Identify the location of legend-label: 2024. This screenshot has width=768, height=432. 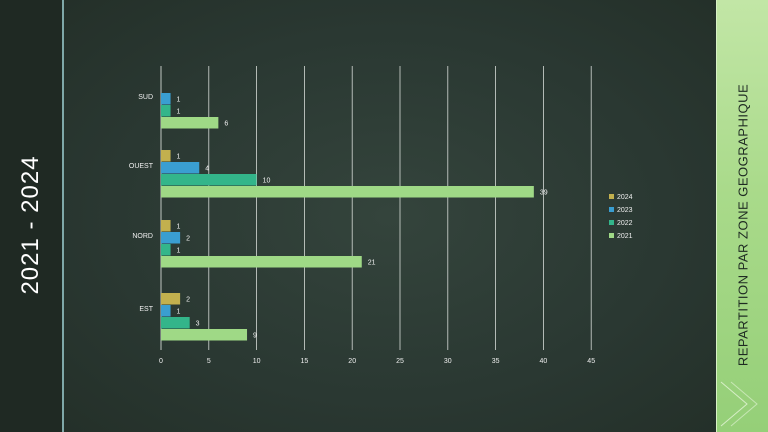
(625, 197).